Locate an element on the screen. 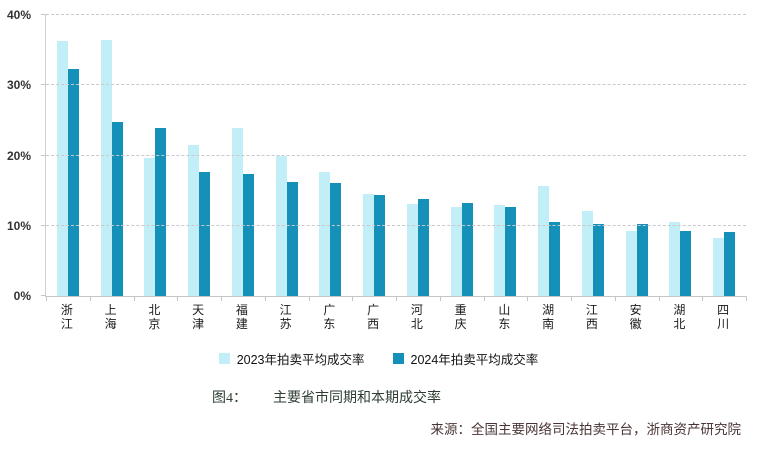  x-axis-label-char: 海 is located at coordinates (110, 324).